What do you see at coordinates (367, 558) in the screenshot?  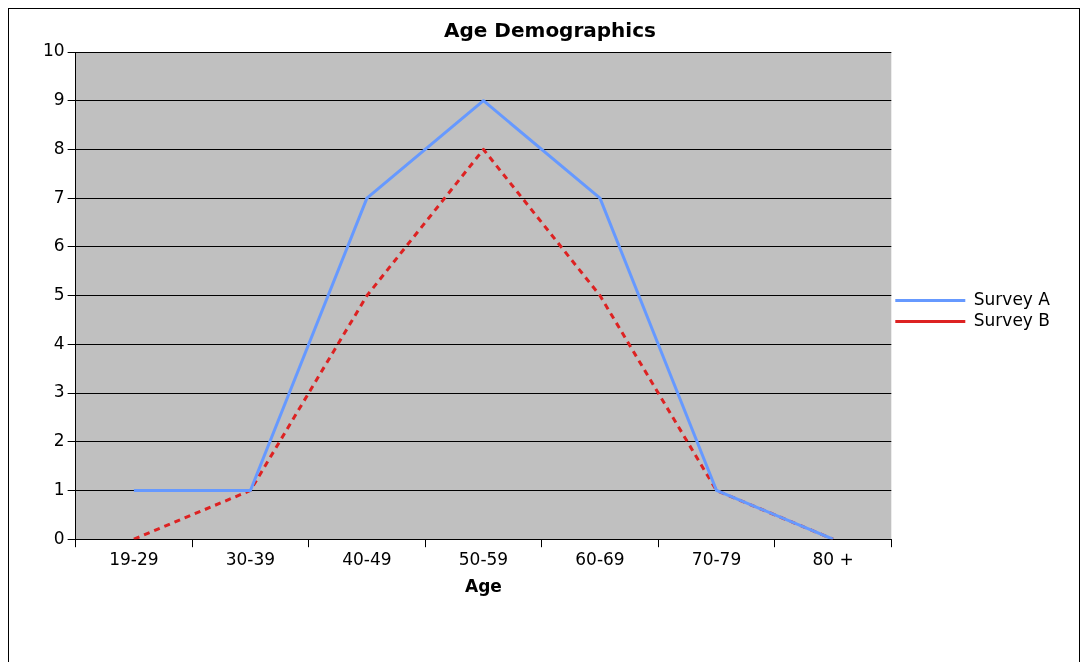 I see `x-tick-label: 40-49` at bounding box center [367, 558].